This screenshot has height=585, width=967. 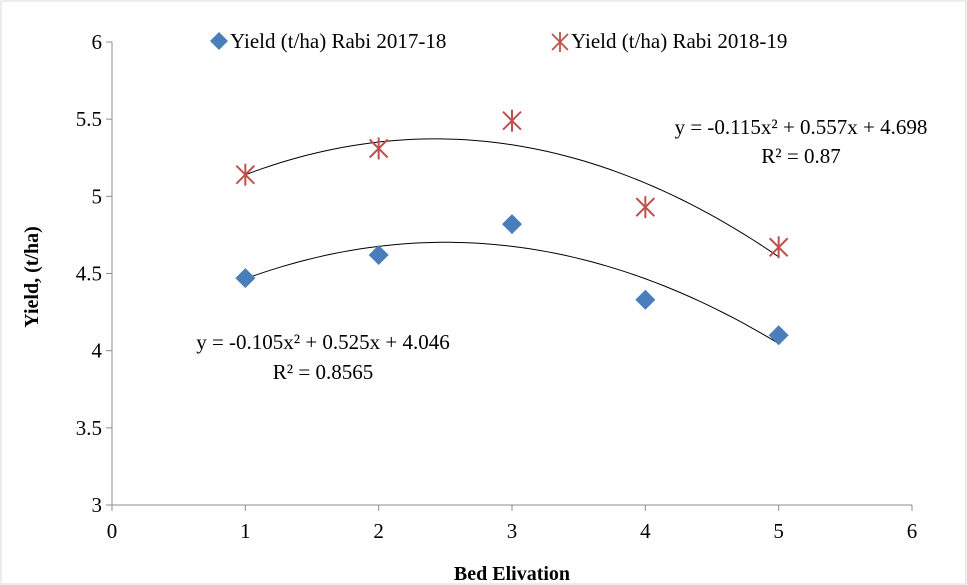 What do you see at coordinates (89, 274) in the screenshot?
I see `y-tick-label: 4.5` at bounding box center [89, 274].